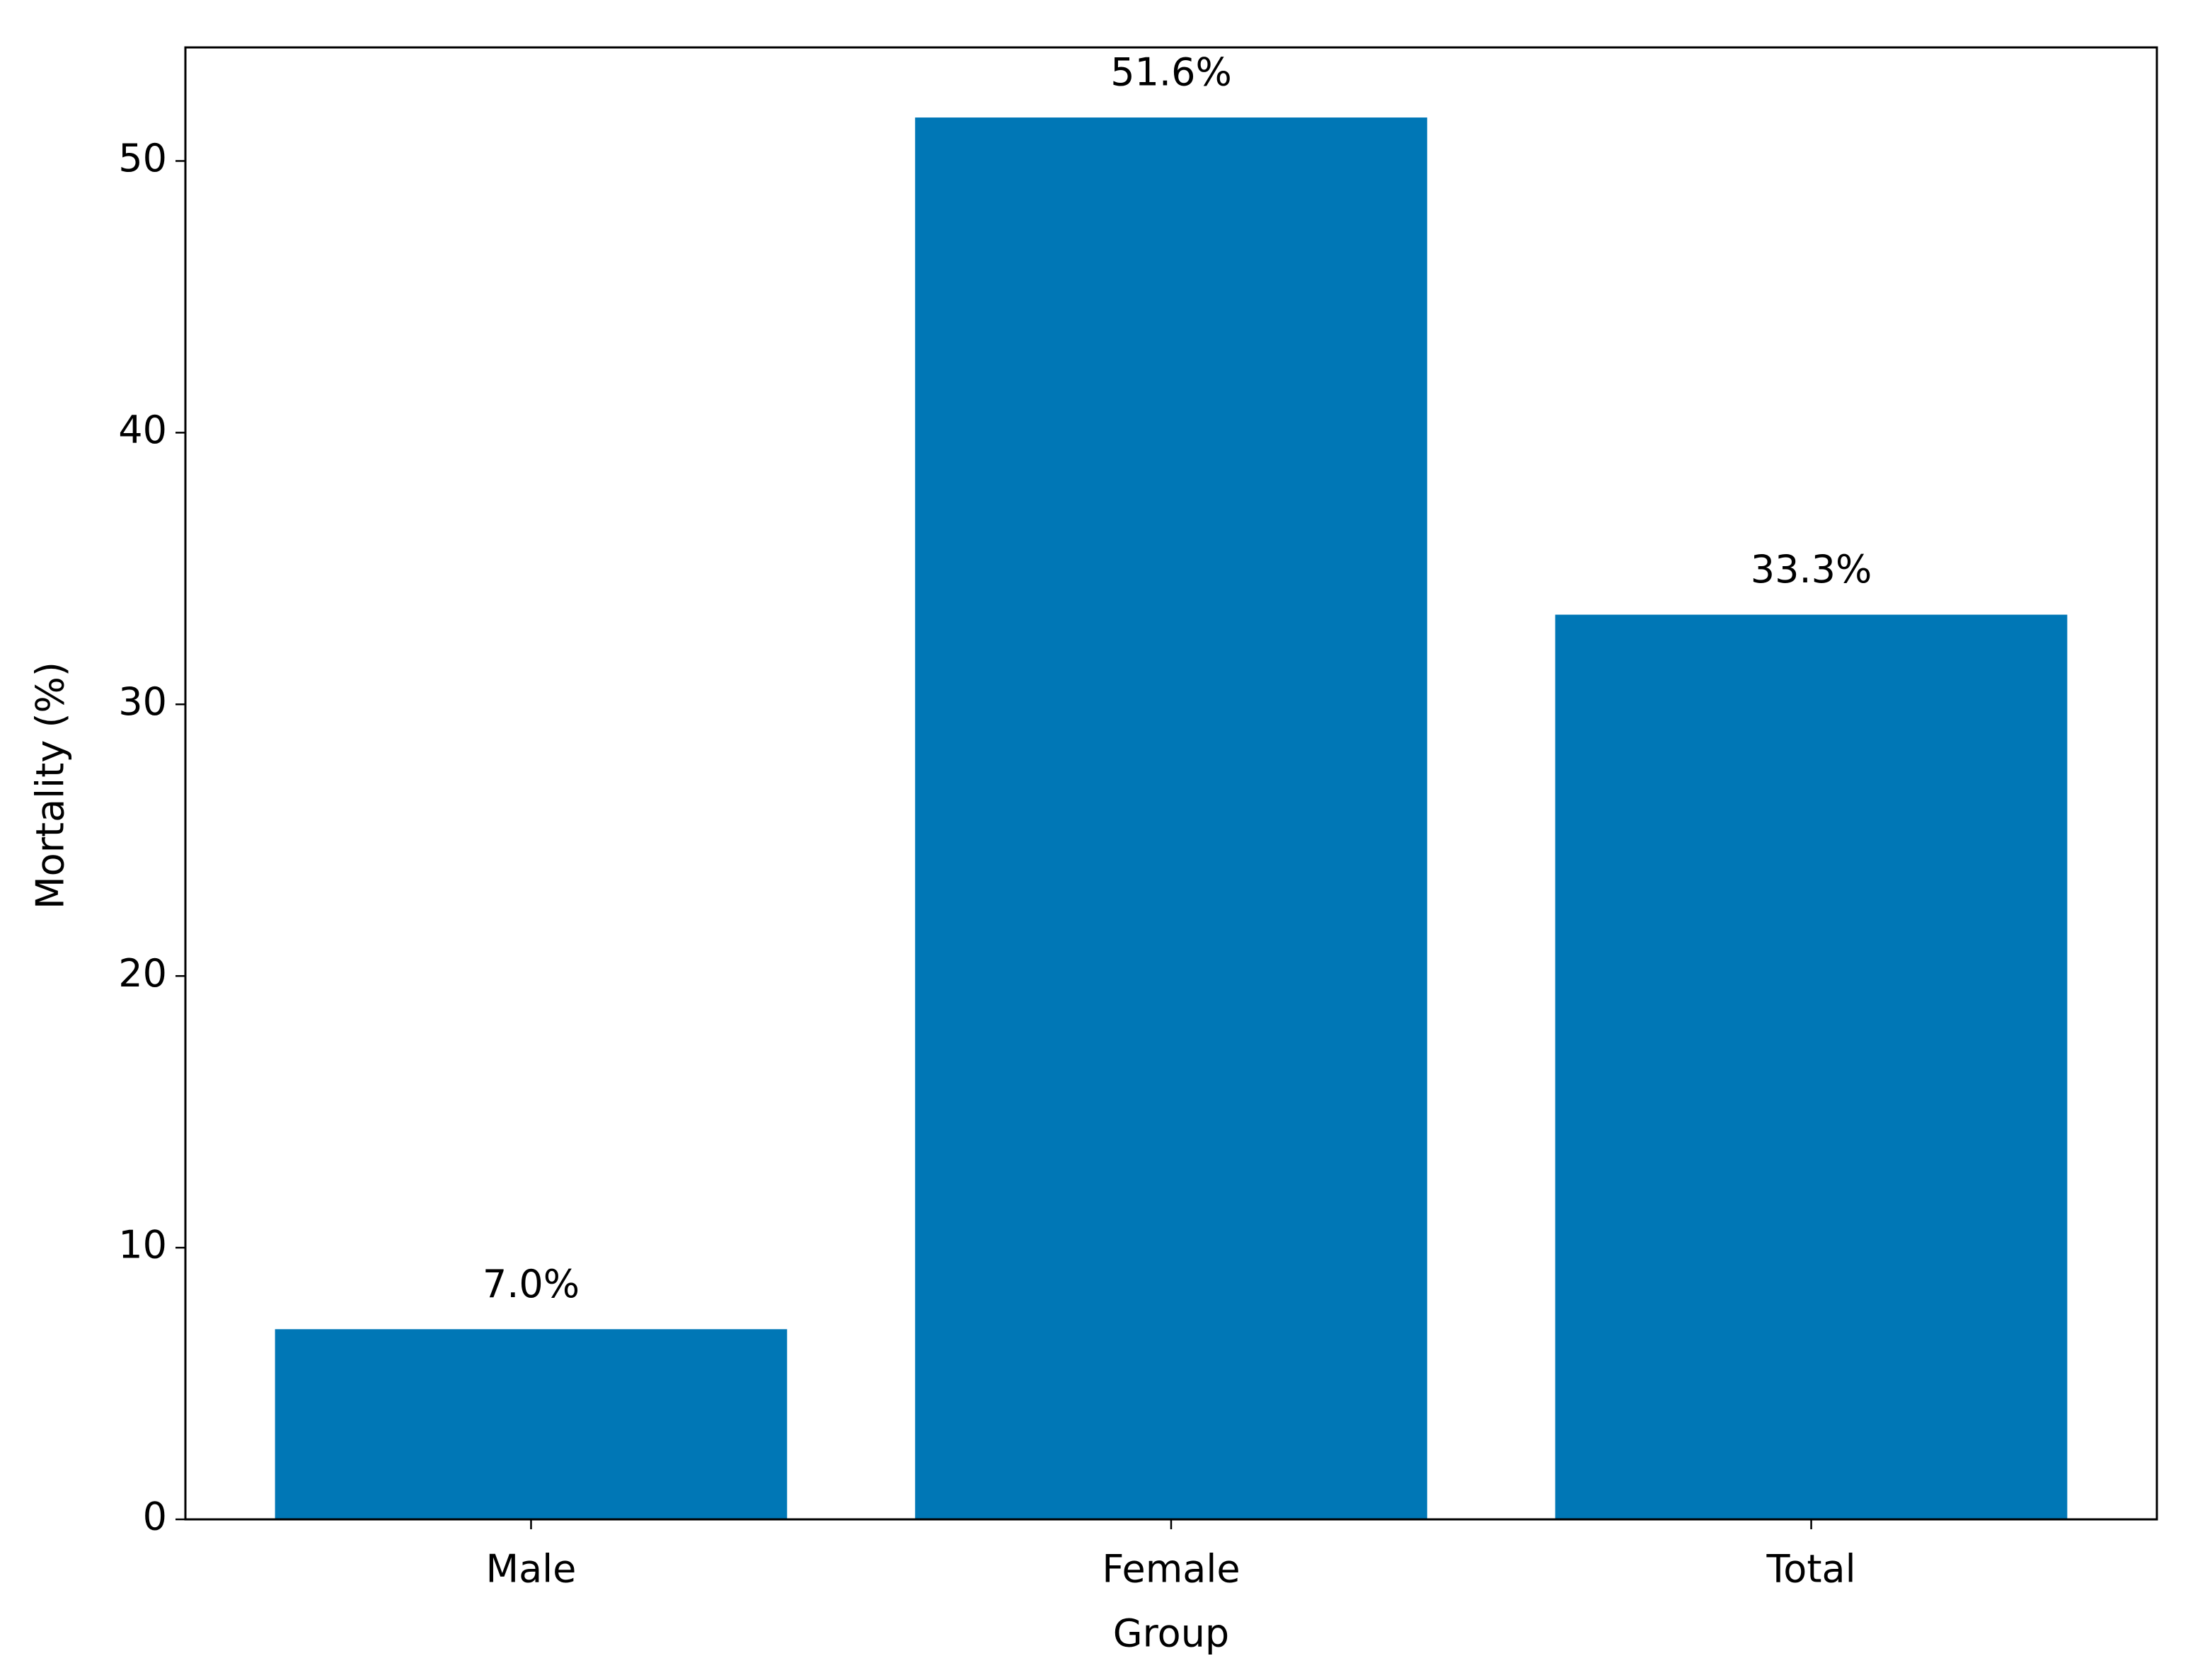 The width and height of the screenshot is (2188, 1680). Describe the element at coordinates (531, 1284) in the screenshot. I see `value-label: 7.0%` at that location.